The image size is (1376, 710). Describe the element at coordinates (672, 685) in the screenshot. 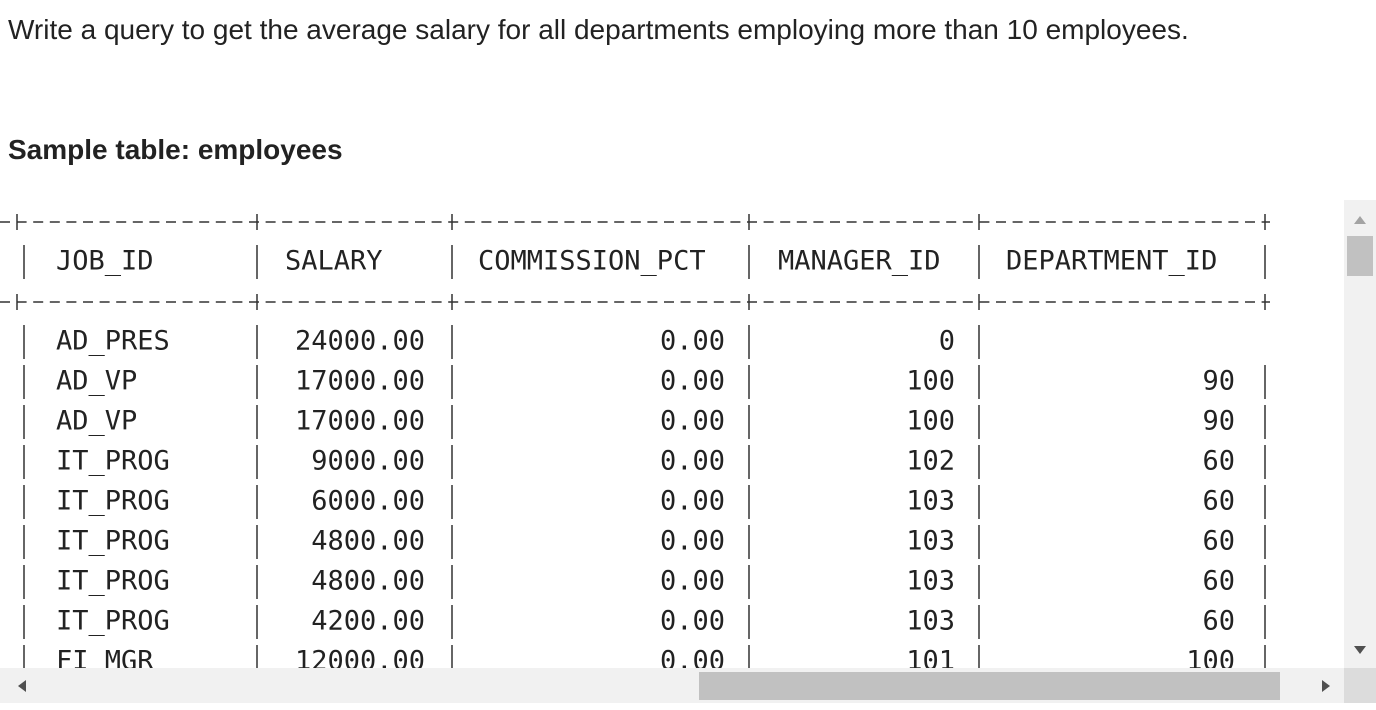

I see `h-track` at that location.